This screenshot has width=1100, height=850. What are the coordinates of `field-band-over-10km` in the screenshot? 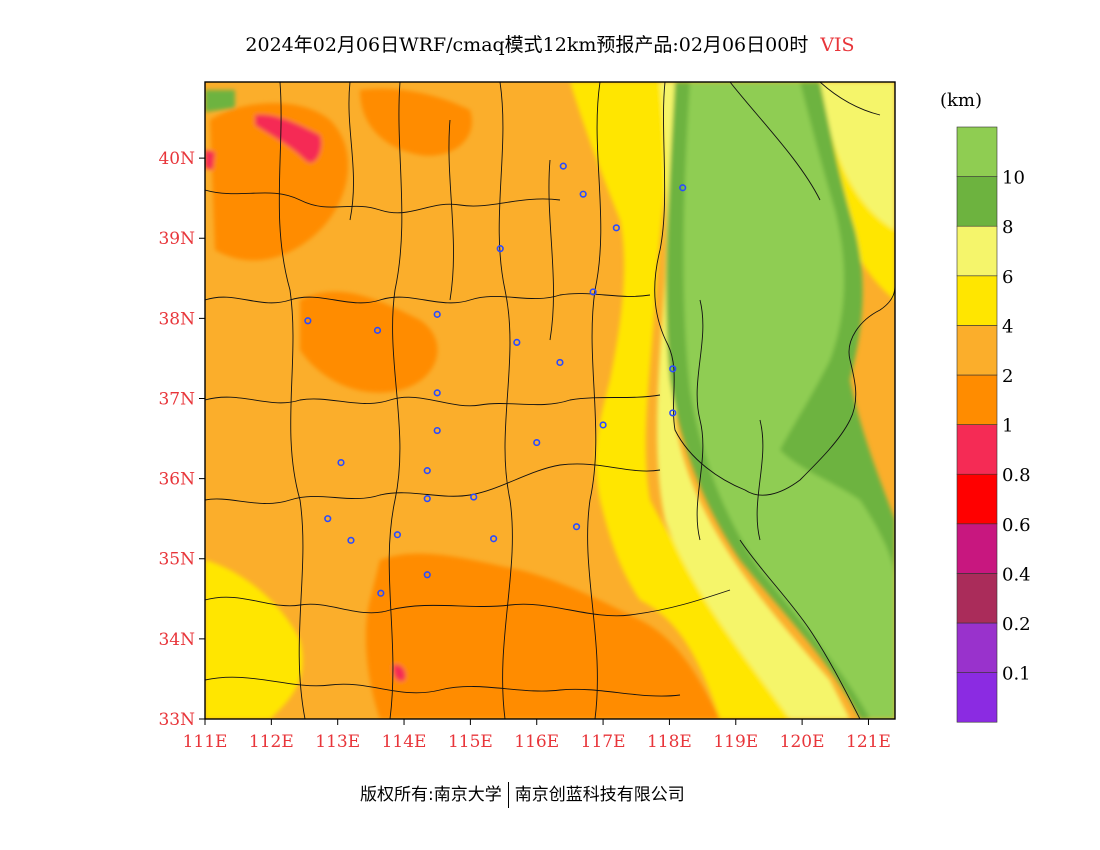 It's located at (789, 400).